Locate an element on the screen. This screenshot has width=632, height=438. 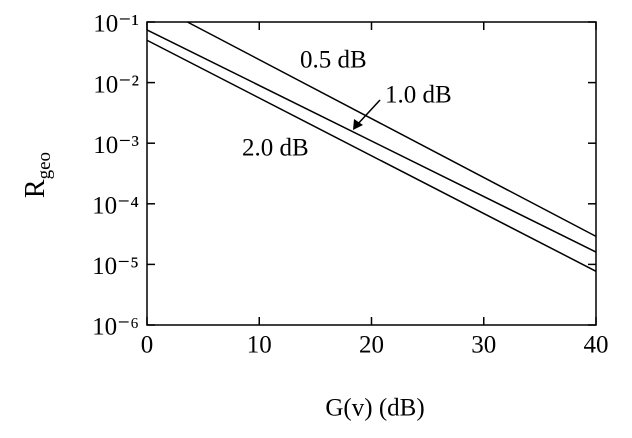
y-tick-label: 10⁻⁶ is located at coordinates (115, 327).